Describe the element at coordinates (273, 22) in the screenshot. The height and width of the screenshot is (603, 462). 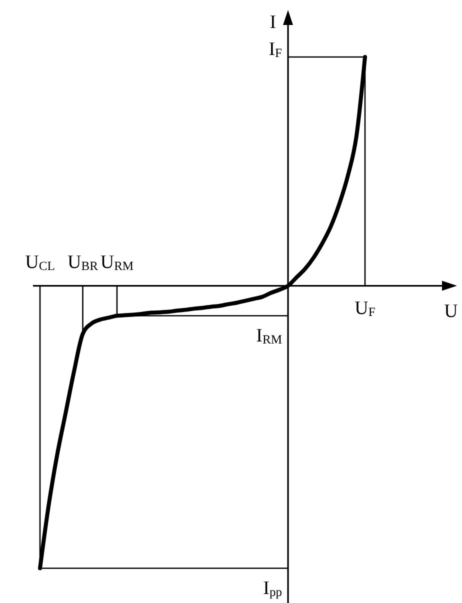
I see `y-axis-title: I` at that location.